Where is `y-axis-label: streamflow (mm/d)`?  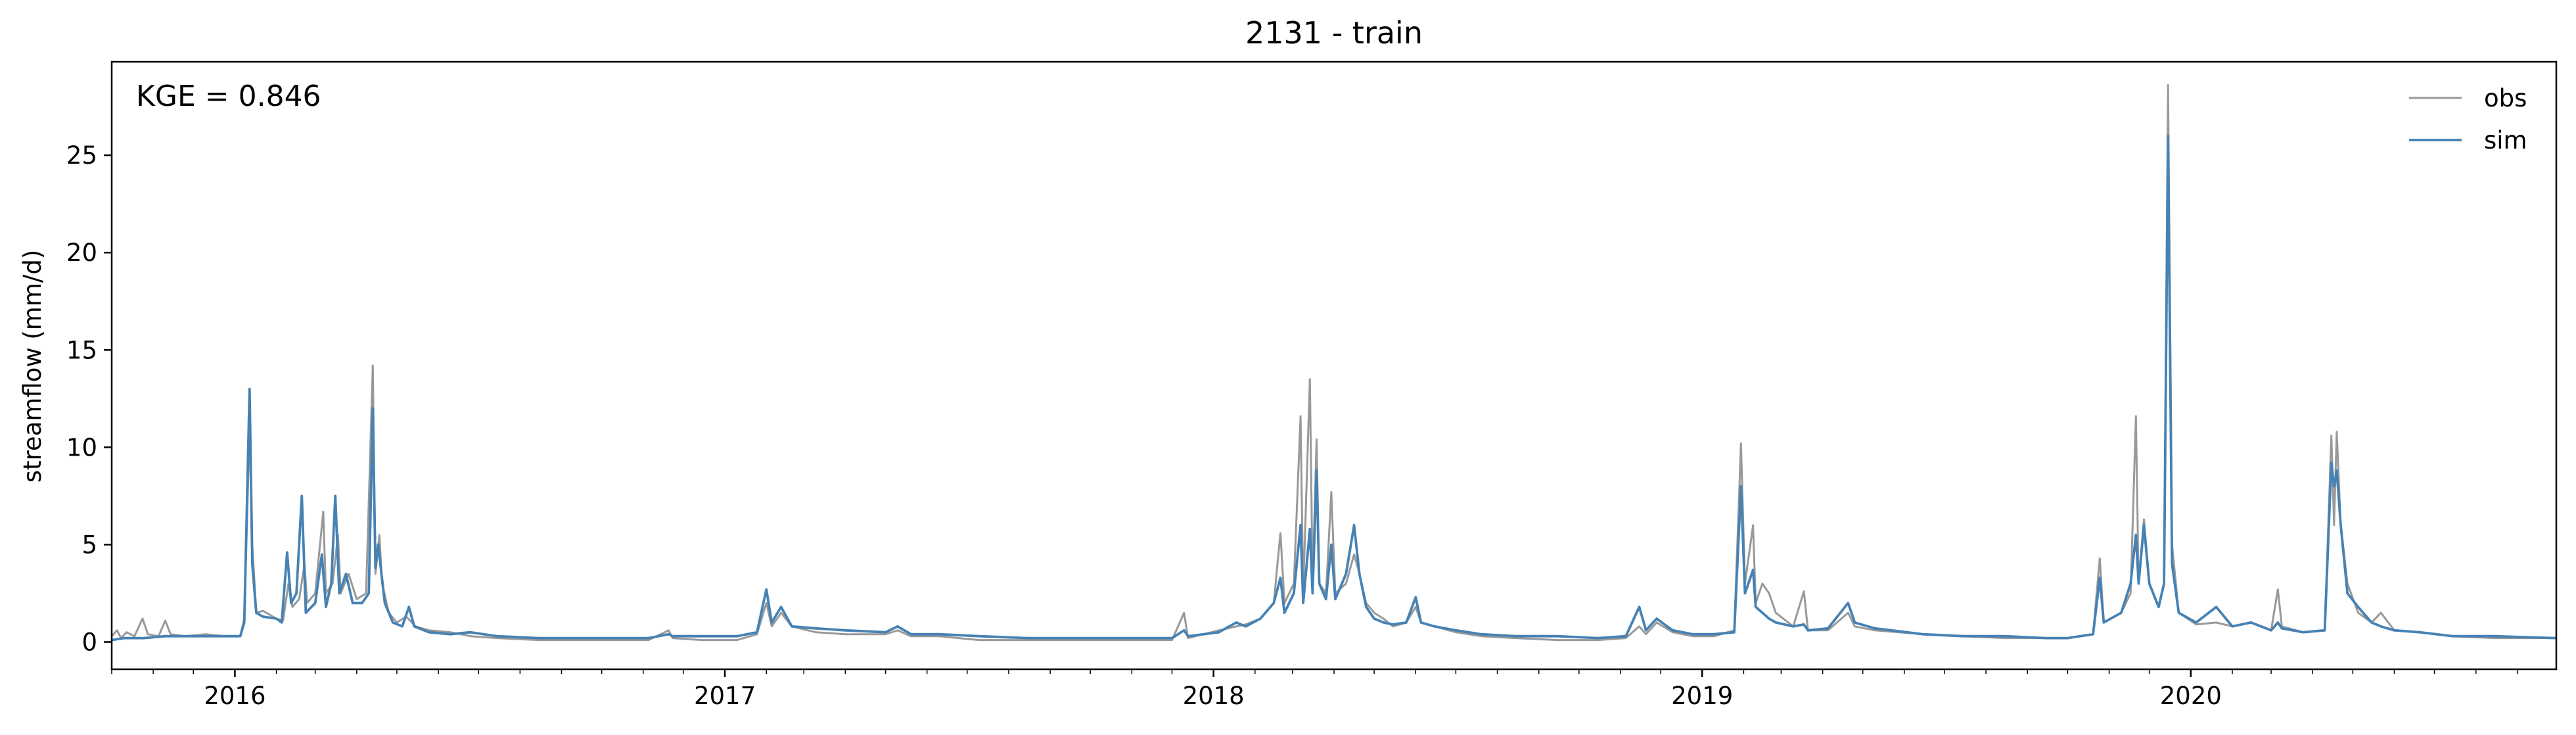 y-axis-label: streamflow (mm/d) is located at coordinates (32, 366).